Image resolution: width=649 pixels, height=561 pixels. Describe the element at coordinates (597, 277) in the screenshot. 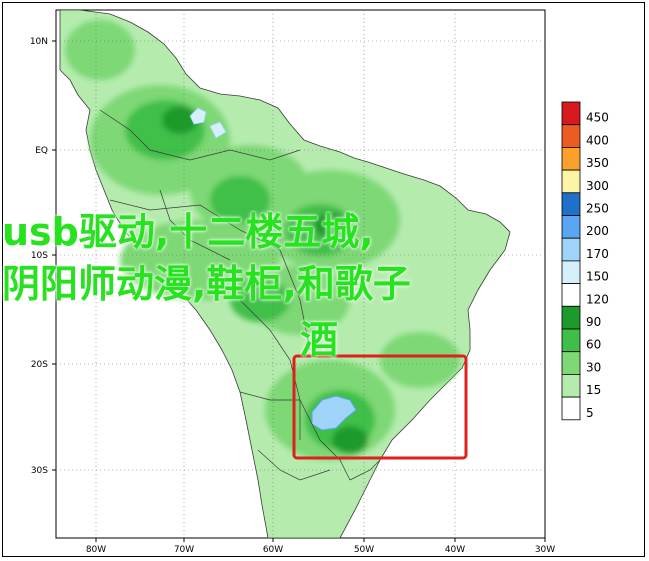

I see `legend-label: 150` at that location.